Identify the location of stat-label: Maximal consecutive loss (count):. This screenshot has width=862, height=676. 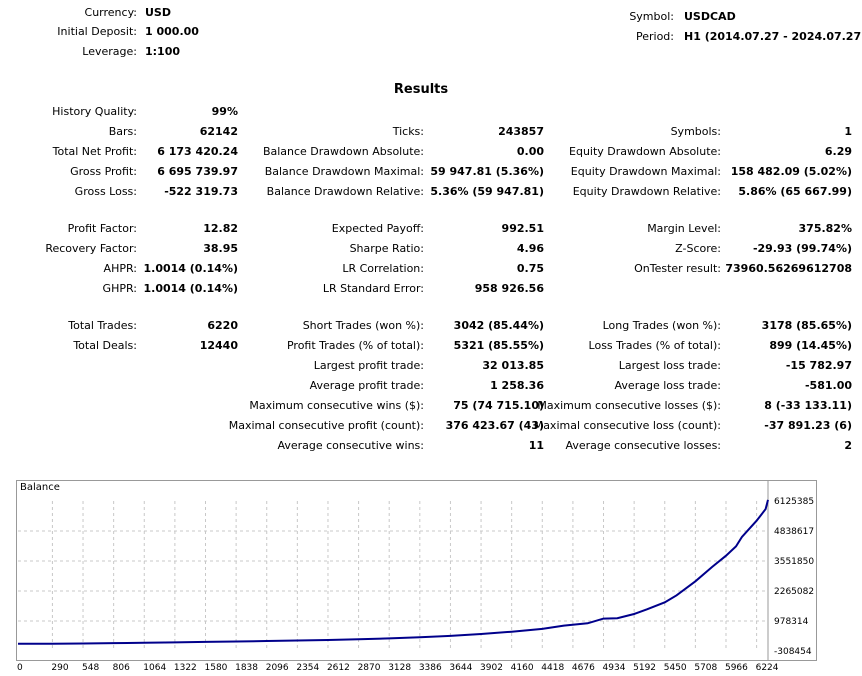
(627, 425).